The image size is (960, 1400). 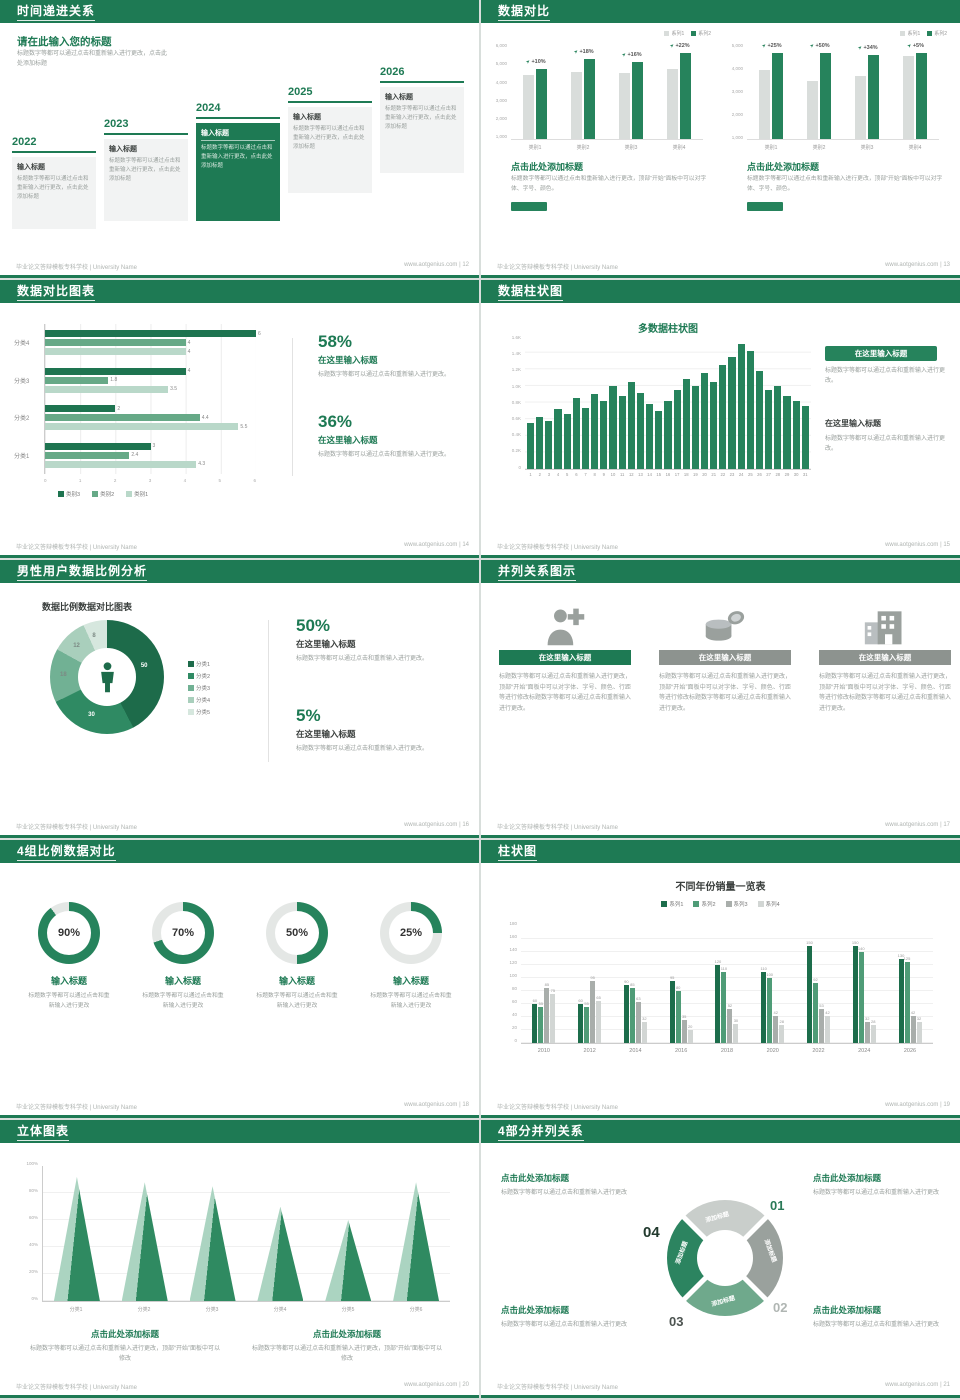 What do you see at coordinates (815, 1010) in the screenshot?
I see `bar: 92` at bounding box center [815, 1010].